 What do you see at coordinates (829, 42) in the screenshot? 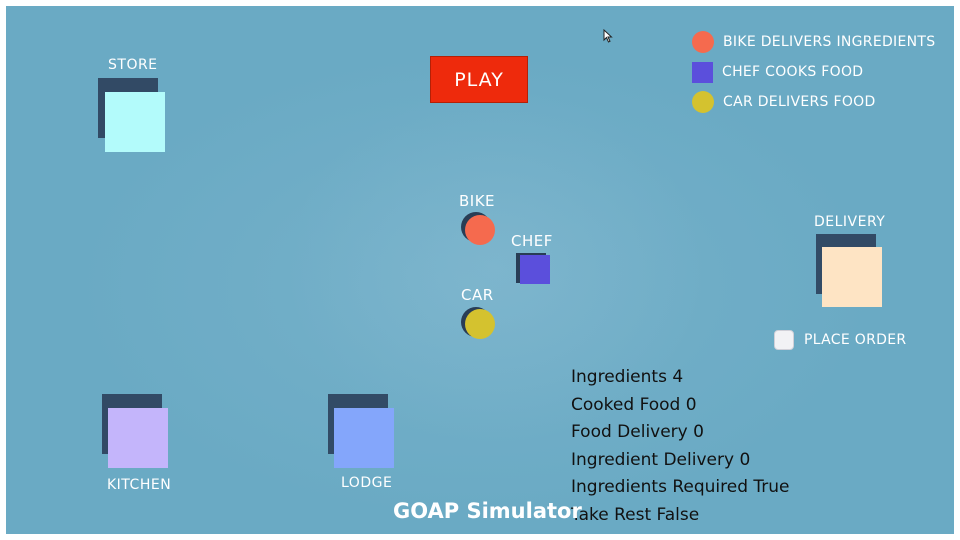
I see `legend-label: BIKE DELIVERS INGREDIENTS` at bounding box center [829, 42].